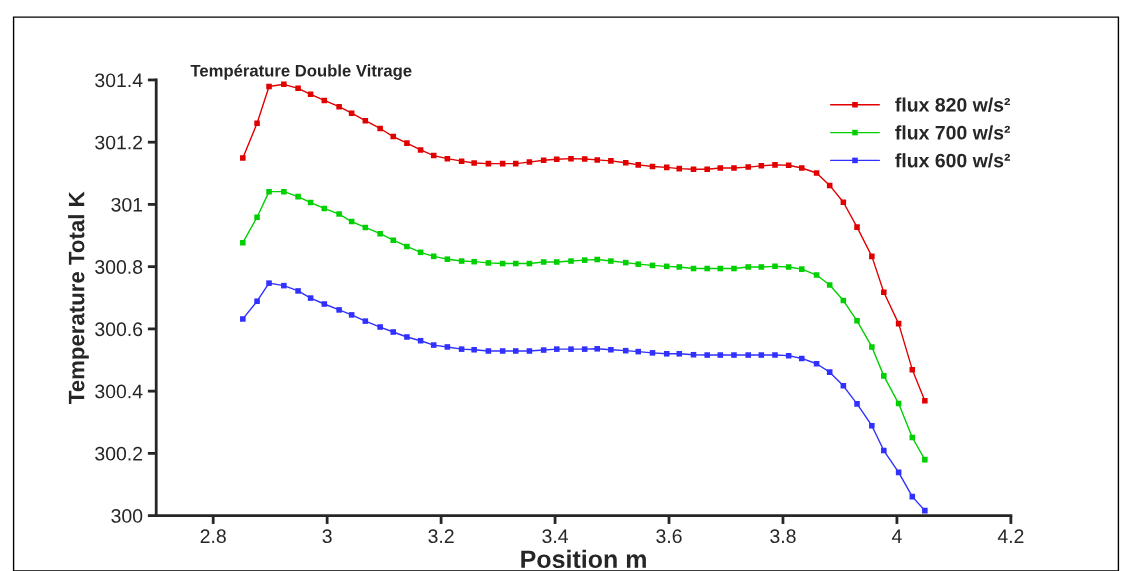  What do you see at coordinates (127, 204) in the screenshot?
I see `y-tick-label: 301` at bounding box center [127, 204].